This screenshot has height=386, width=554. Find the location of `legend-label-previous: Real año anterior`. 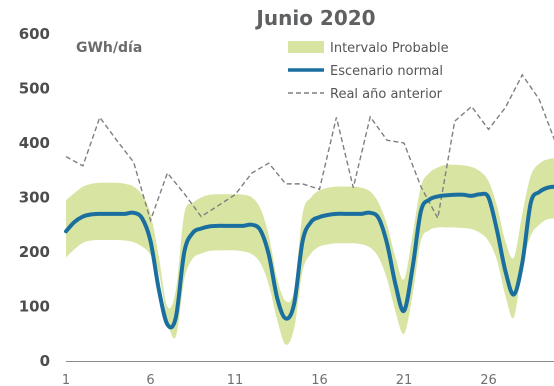

legend-label-previous: Real año anterior is located at coordinates (386, 94).